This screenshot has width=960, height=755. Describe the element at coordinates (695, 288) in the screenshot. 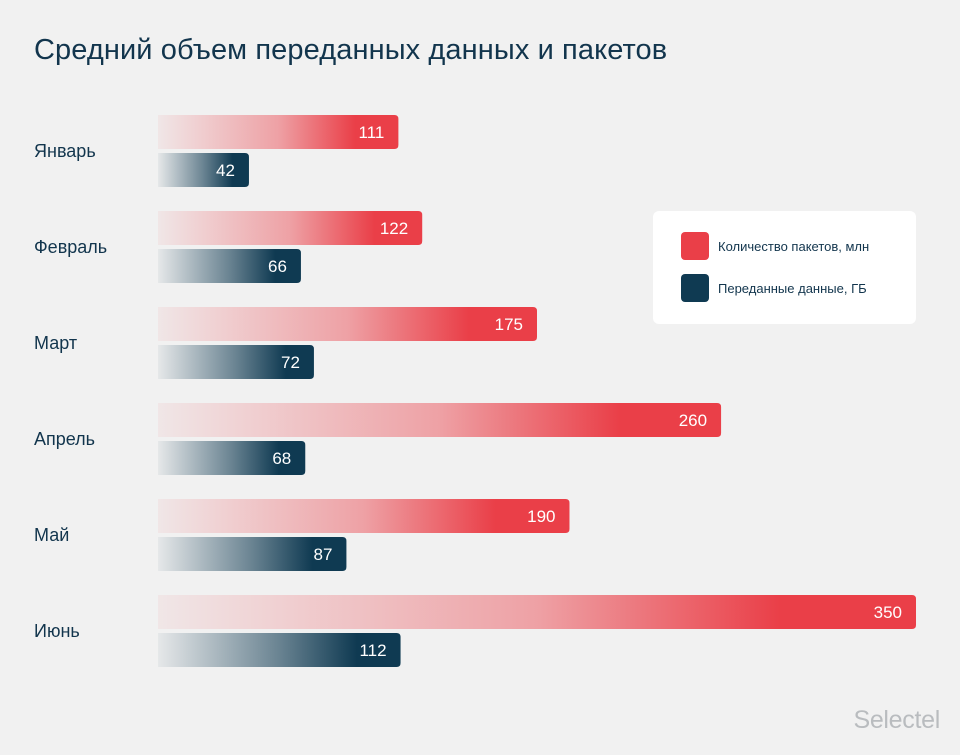

I see `legend-swatch-data` at that location.